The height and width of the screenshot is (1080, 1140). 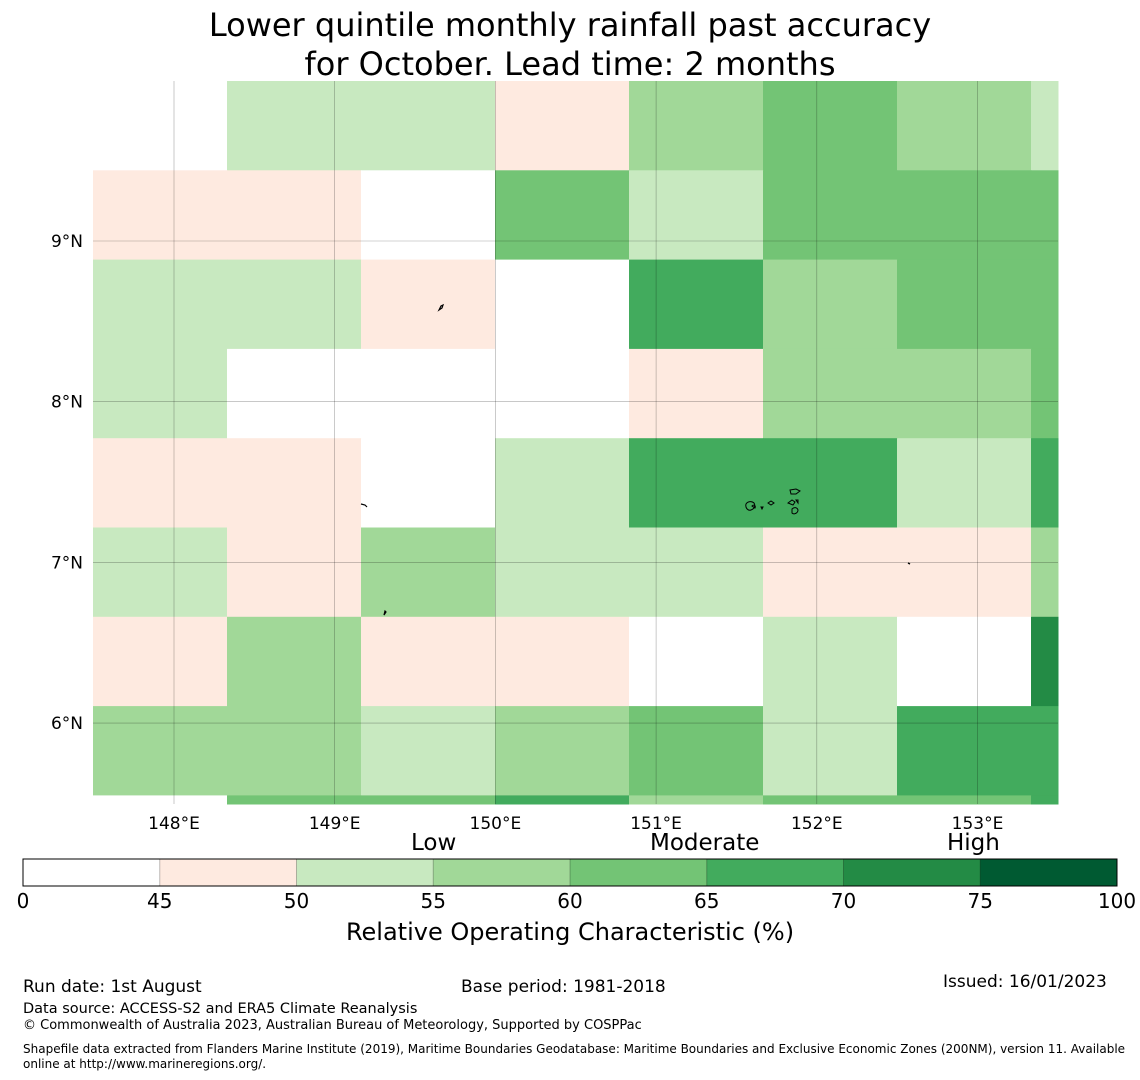 I want to click on colorbar, so click(x=570, y=872).